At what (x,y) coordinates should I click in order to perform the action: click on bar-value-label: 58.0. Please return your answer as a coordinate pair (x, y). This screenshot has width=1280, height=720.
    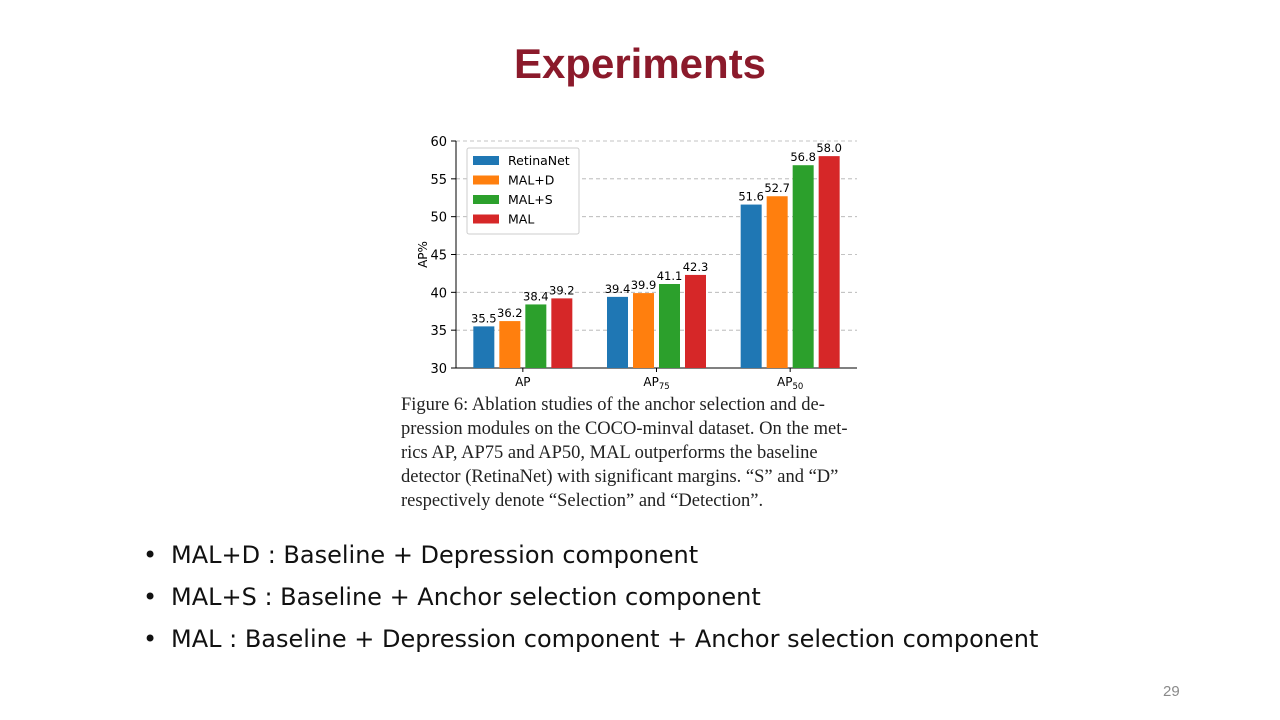
    Looking at the image, I should click on (829, 148).